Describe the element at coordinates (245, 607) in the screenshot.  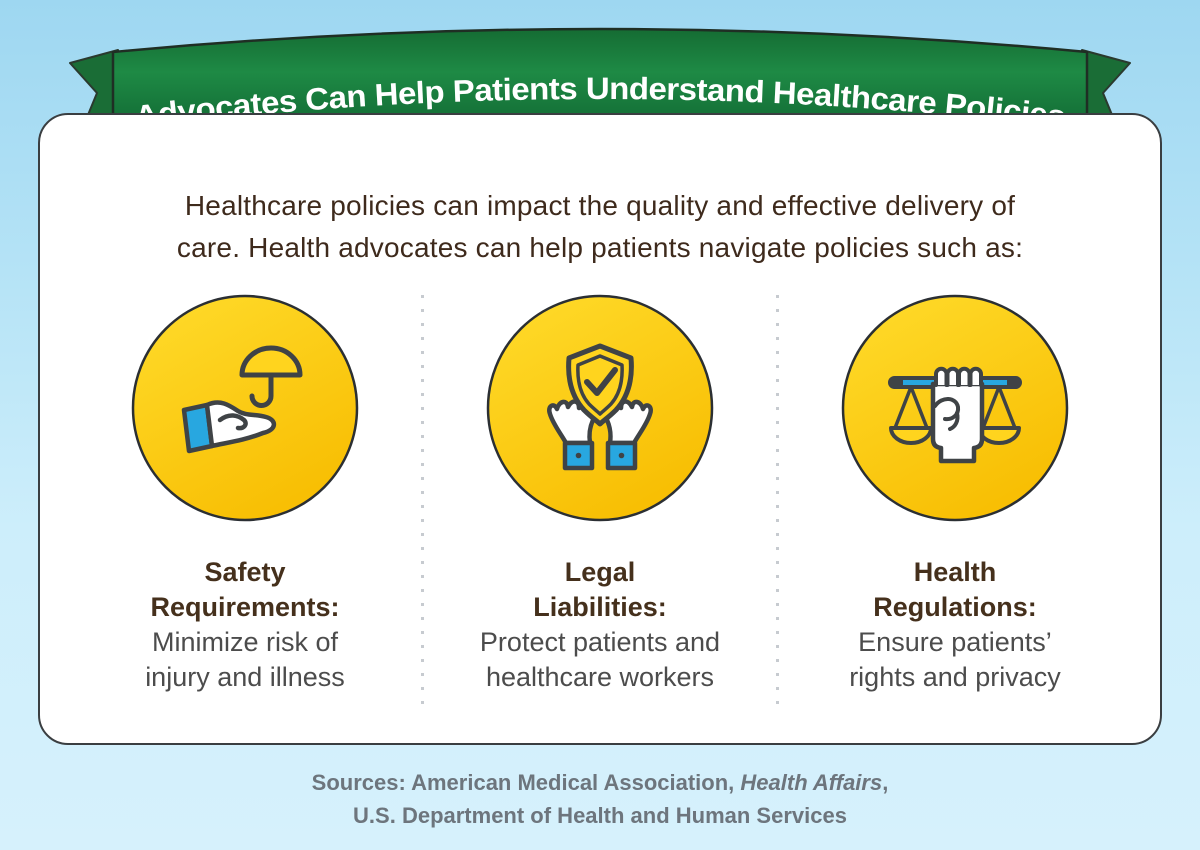
I see `heading-line-2: Requirements:` at that location.